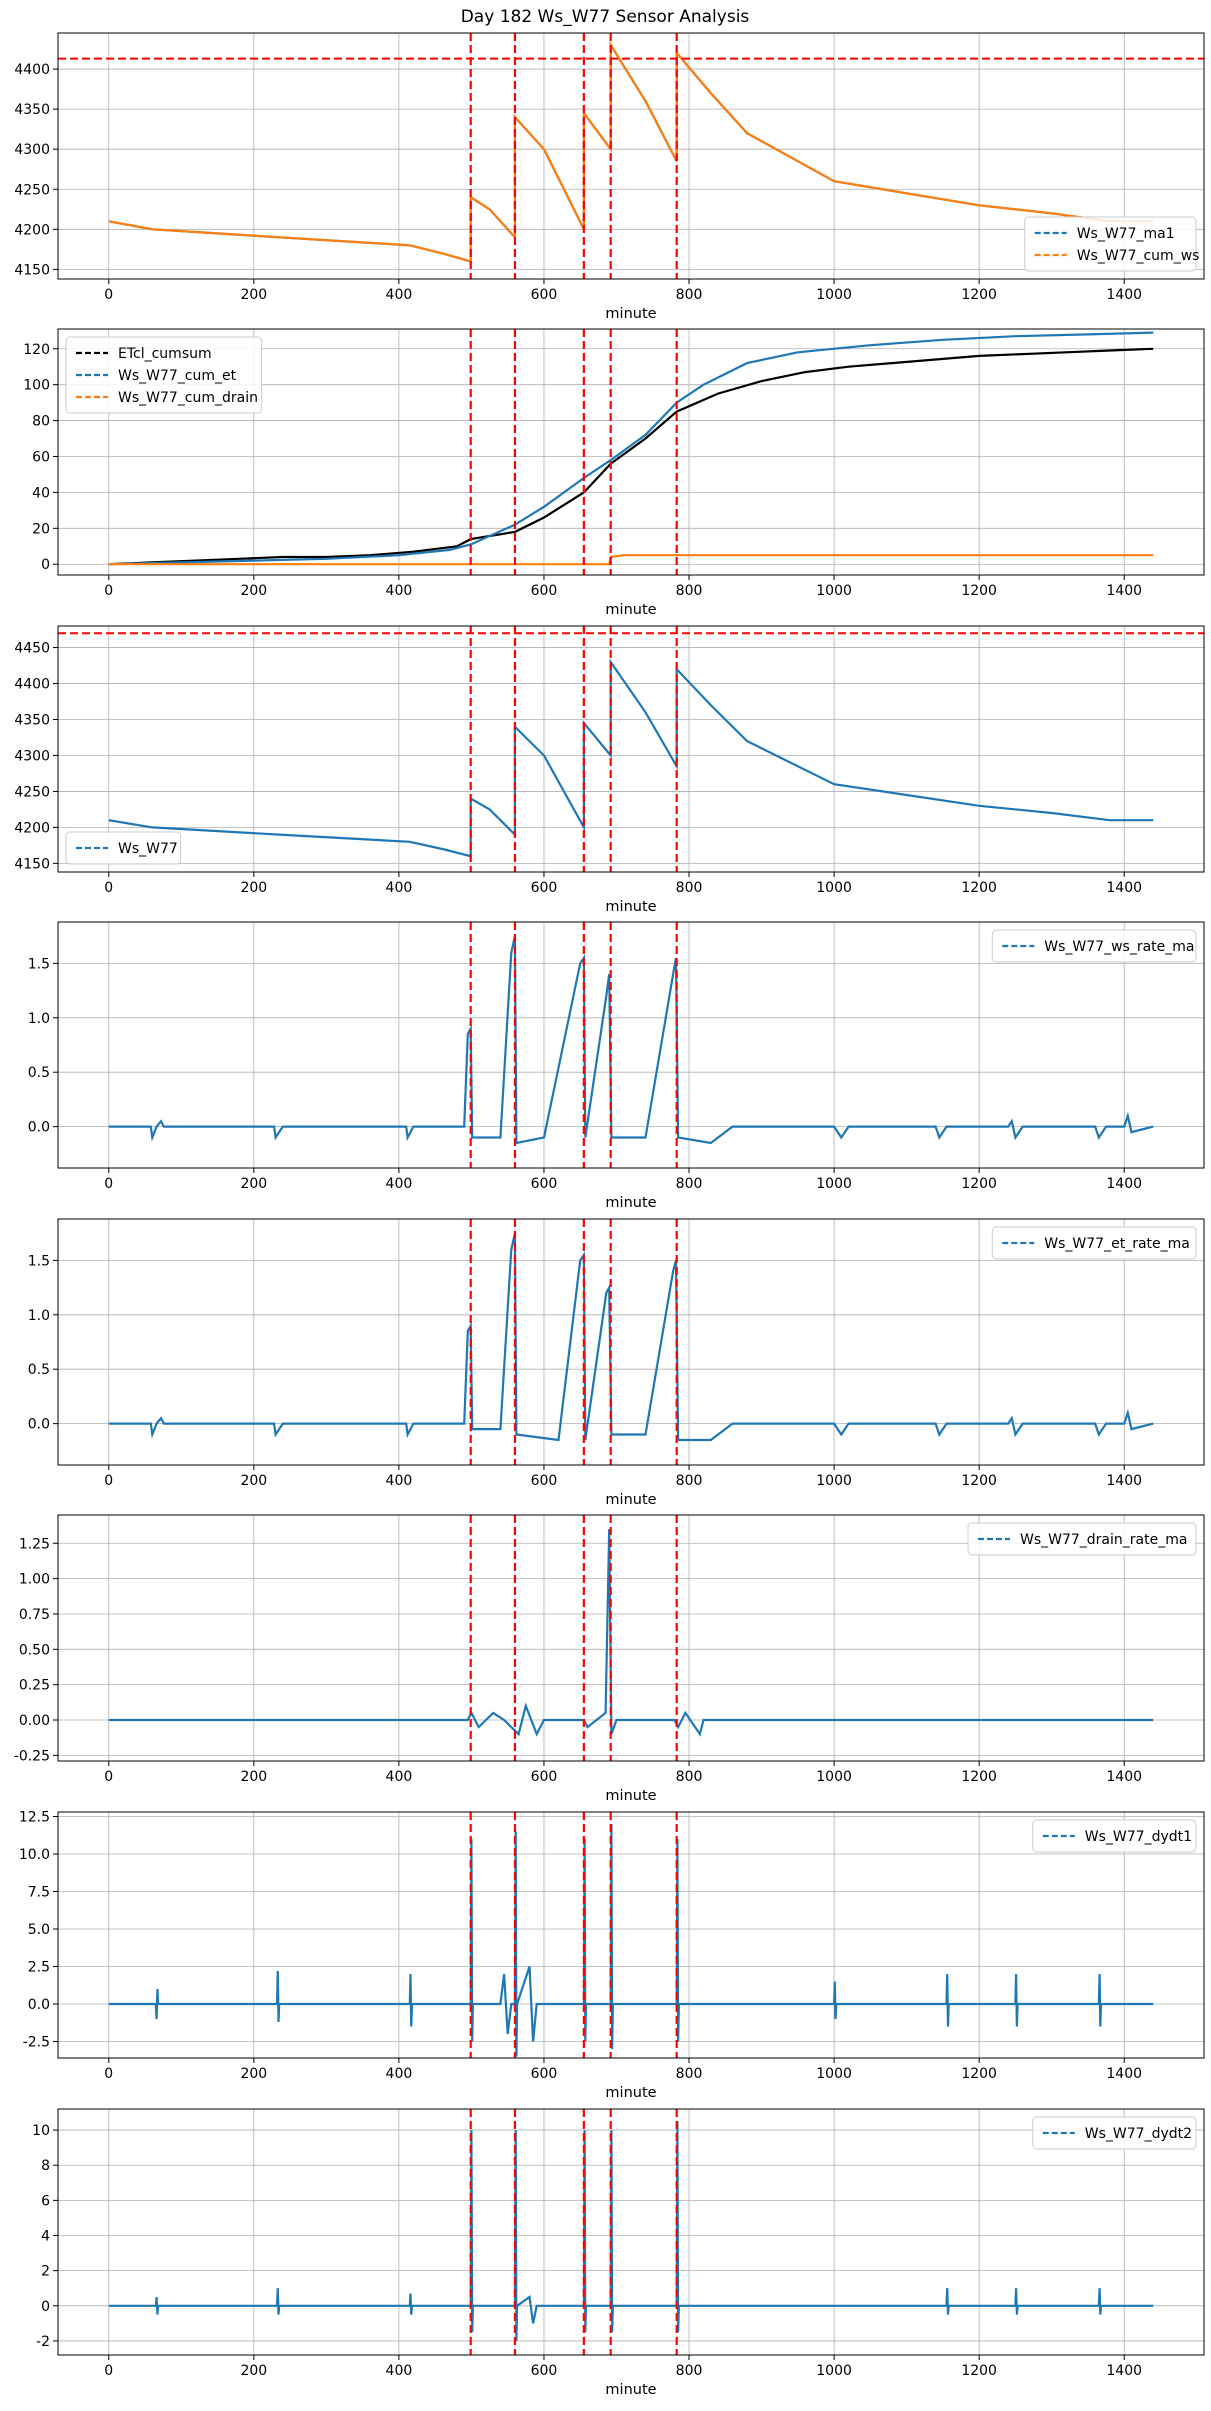 The image size is (1211, 2411). What do you see at coordinates (41, 2131) in the screenshot?
I see `y-tick-label: 10` at bounding box center [41, 2131].